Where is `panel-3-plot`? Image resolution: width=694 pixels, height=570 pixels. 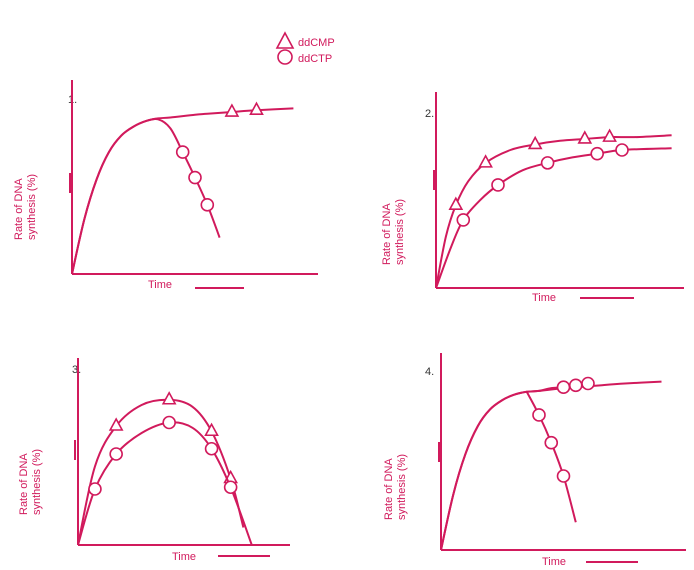
panel-3-plot is located at coordinates (183, 452).